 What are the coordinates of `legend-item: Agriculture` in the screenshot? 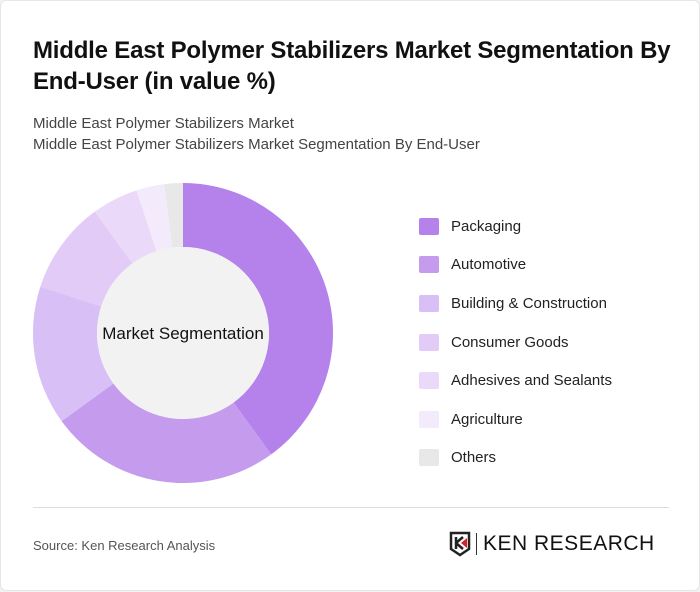 It's located at (515, 419).